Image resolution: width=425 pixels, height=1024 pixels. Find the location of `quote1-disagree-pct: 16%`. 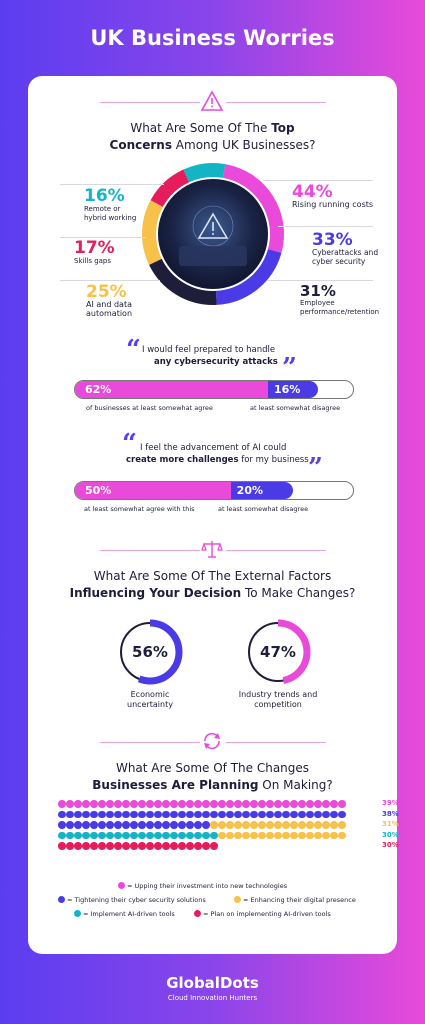

quote1-disagree-pct: 16% is located at coordinates (287, 389).